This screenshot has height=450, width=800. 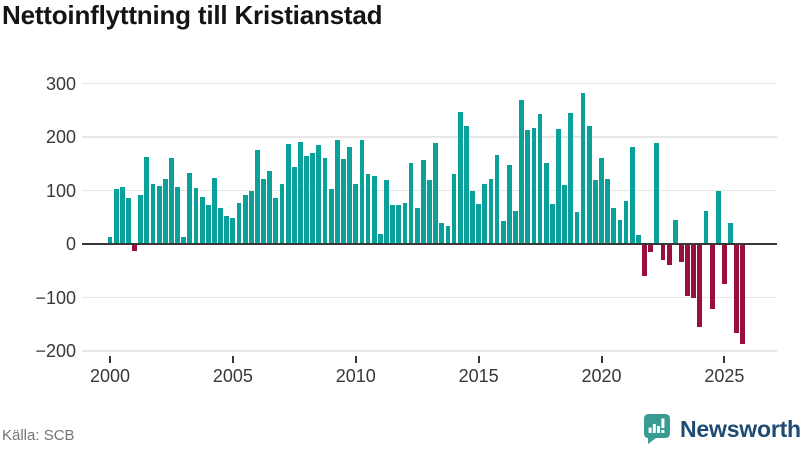 What do you see at coordinates (724, 264) in the screenshot?
I see `bar-2025-q1` at bounding box center [724, 264].